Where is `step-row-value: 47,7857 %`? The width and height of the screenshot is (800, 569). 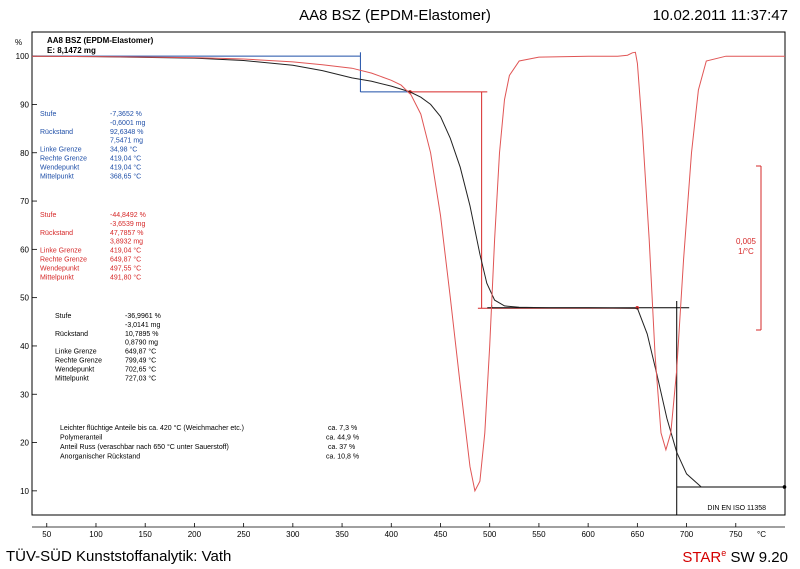 step-row-value: 47,7857 % is located at coordinates (126, 233).